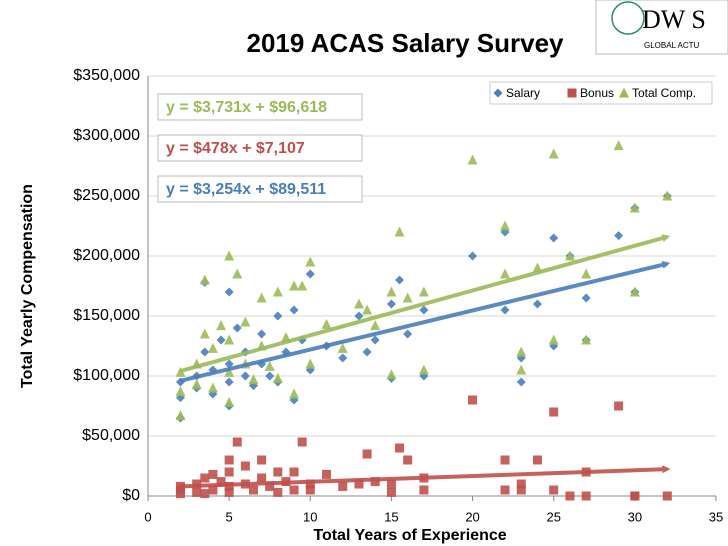  What do you see at coordinates (27, 286) in the screenshot?
I see `y-axis-label: Total Yearly Compensation` at bounding box center [27, 286].